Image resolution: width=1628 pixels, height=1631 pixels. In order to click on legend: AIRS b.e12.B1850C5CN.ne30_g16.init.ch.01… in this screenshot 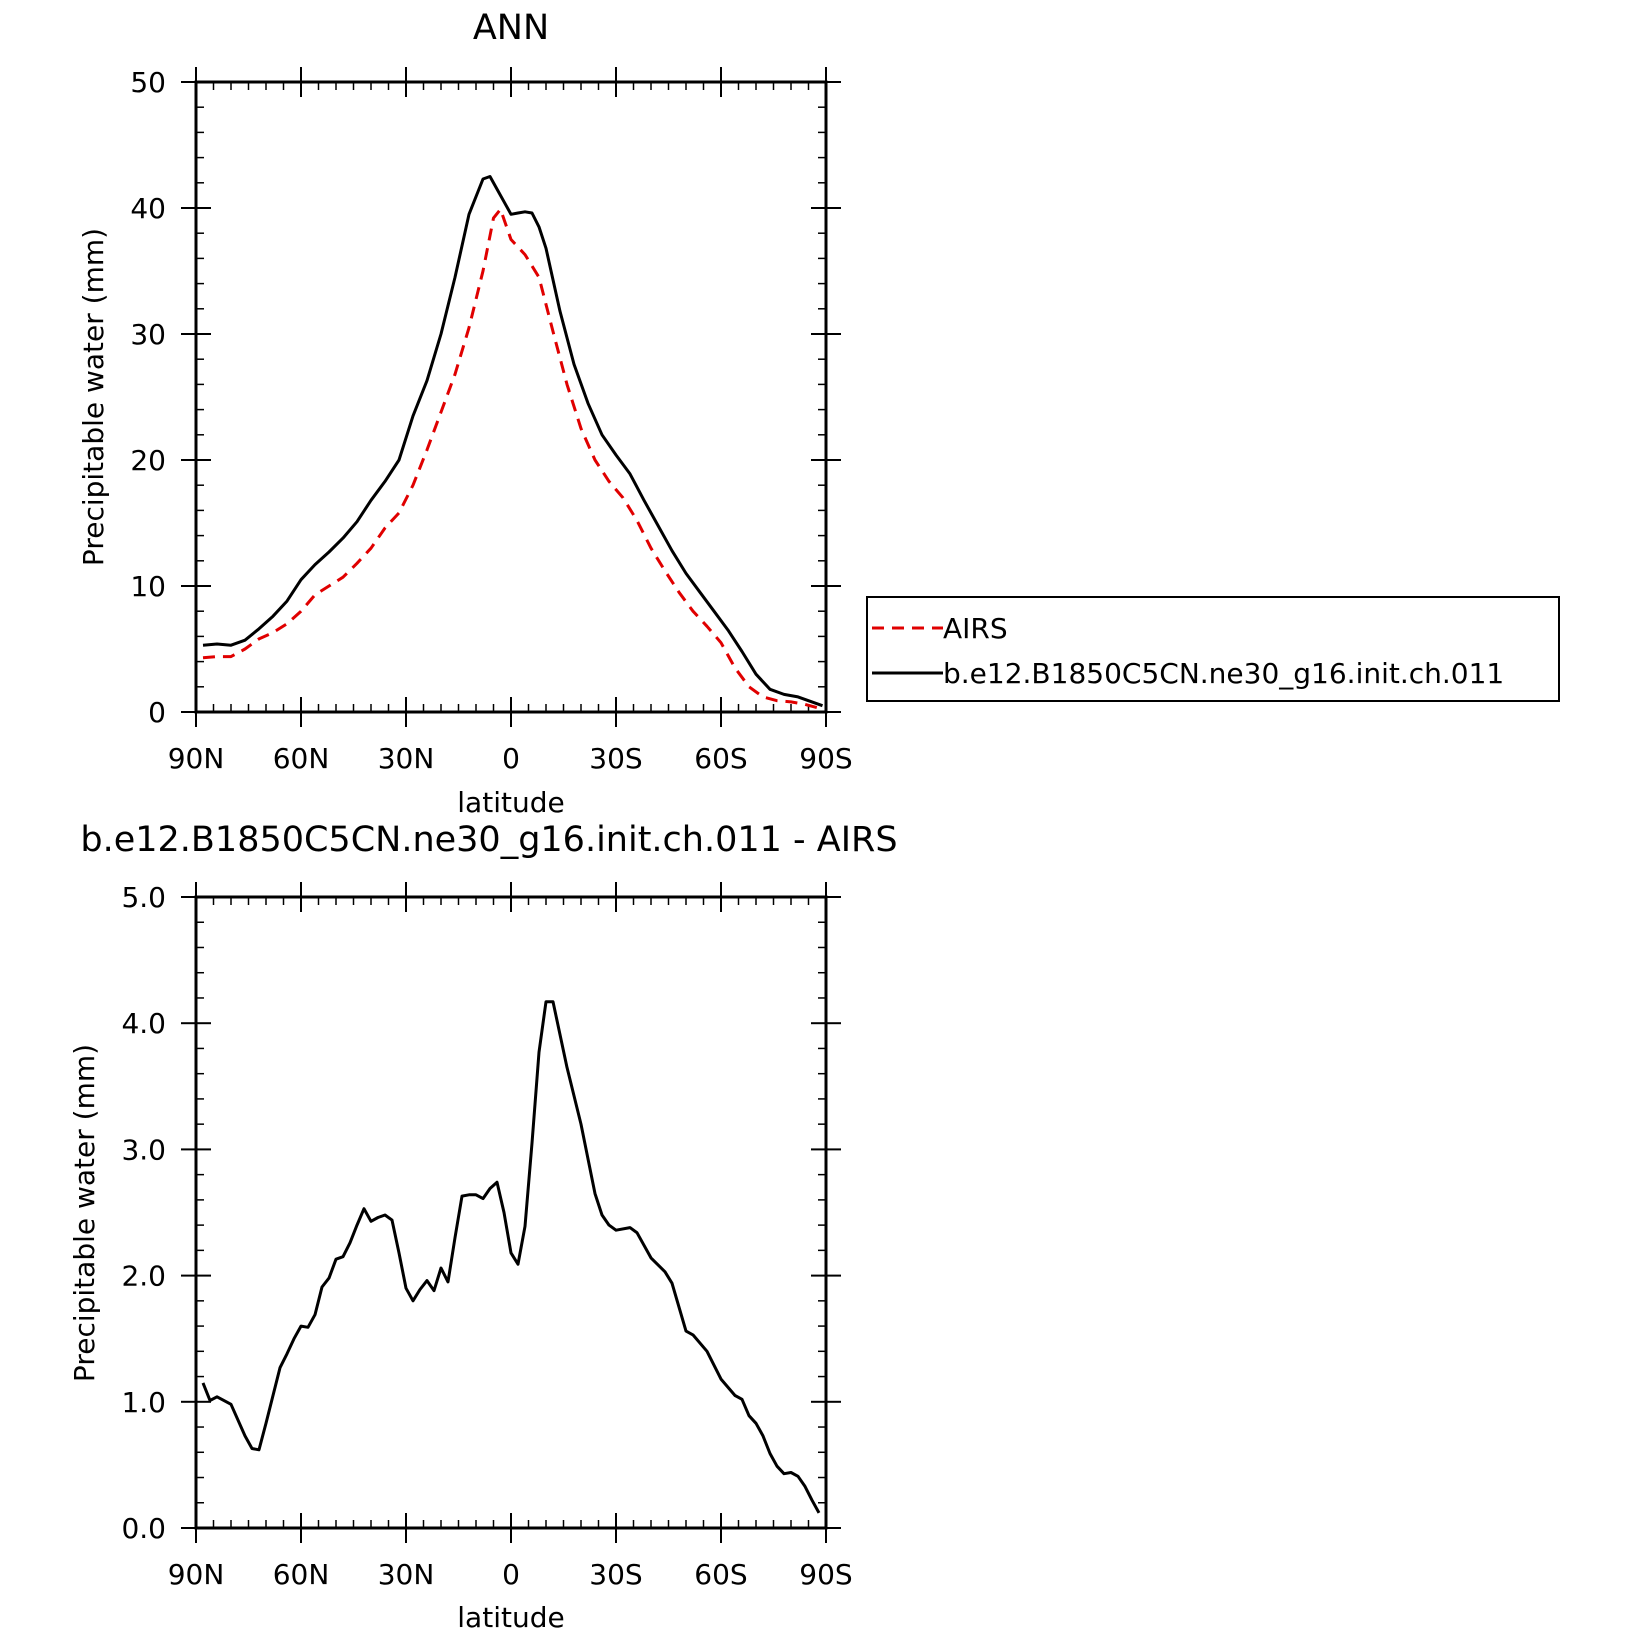, I will do `click(1213, 649)`.